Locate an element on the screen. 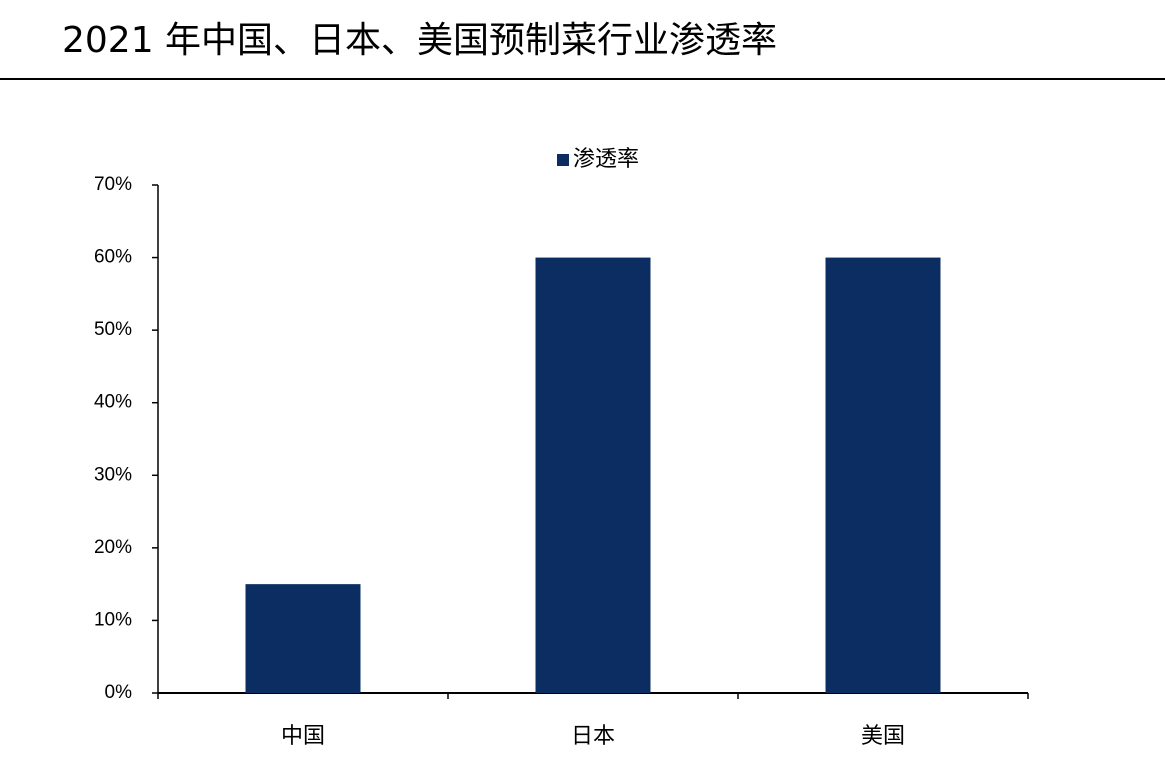 This screenshot has width=1165, height=769. y-tick-label: 0% is located at coordinates (119, 692).